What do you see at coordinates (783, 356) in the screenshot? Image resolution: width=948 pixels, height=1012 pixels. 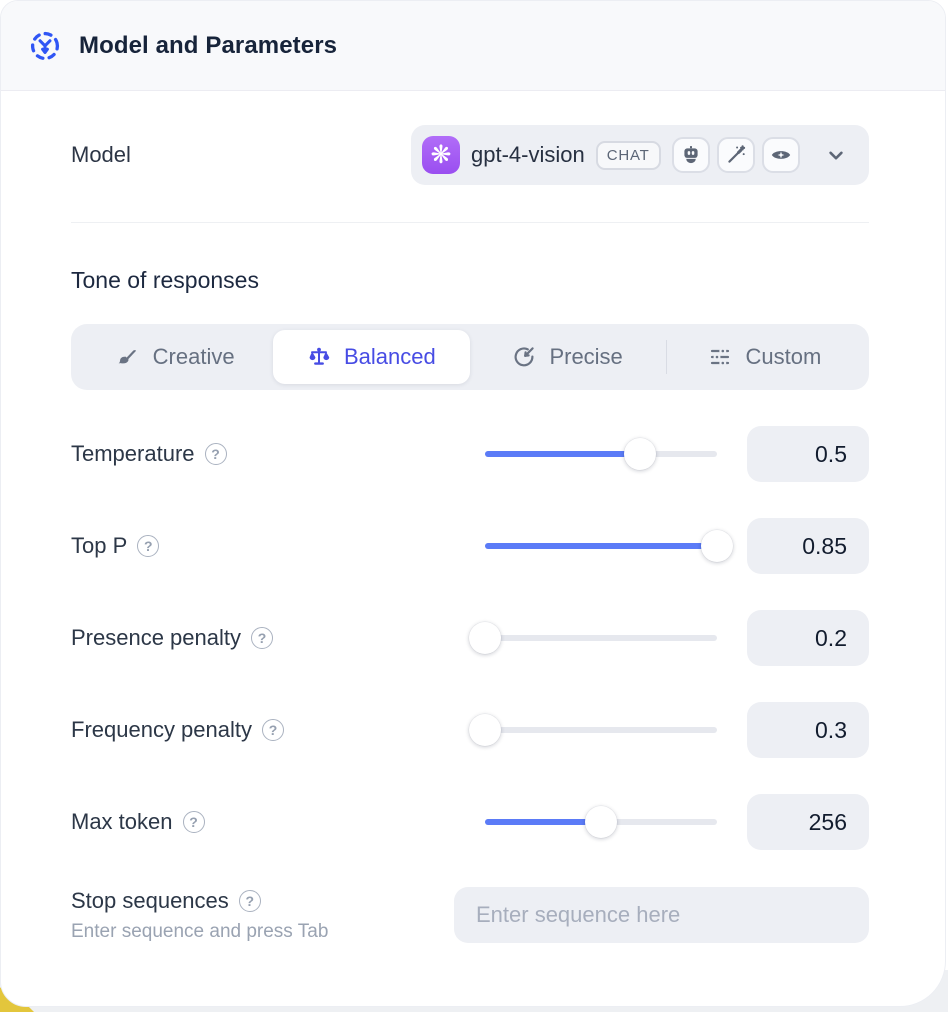 I see `tone-option-label: Custom` at bounding box center [783, 356].